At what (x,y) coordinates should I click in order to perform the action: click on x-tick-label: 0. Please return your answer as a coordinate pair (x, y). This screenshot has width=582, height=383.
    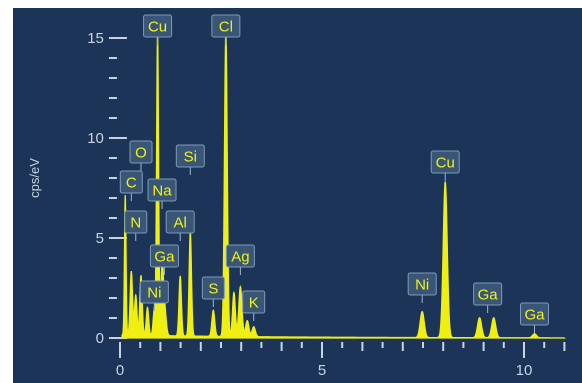
    Looking at the image, I should click on (120, 370).